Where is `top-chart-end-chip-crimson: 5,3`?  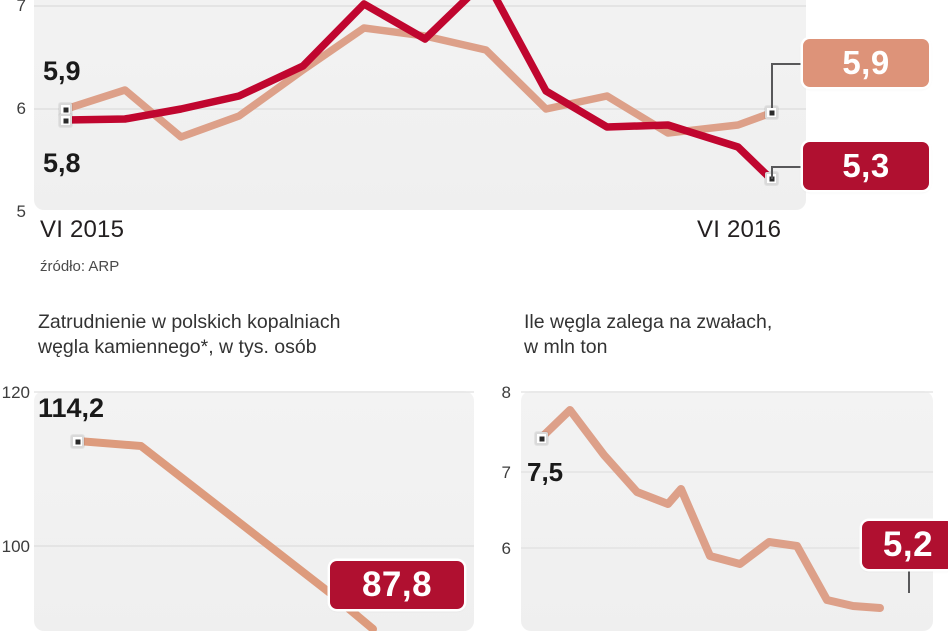 top-chart-end-chip-crimson: 5,3 is located at coordinates (866, 166).